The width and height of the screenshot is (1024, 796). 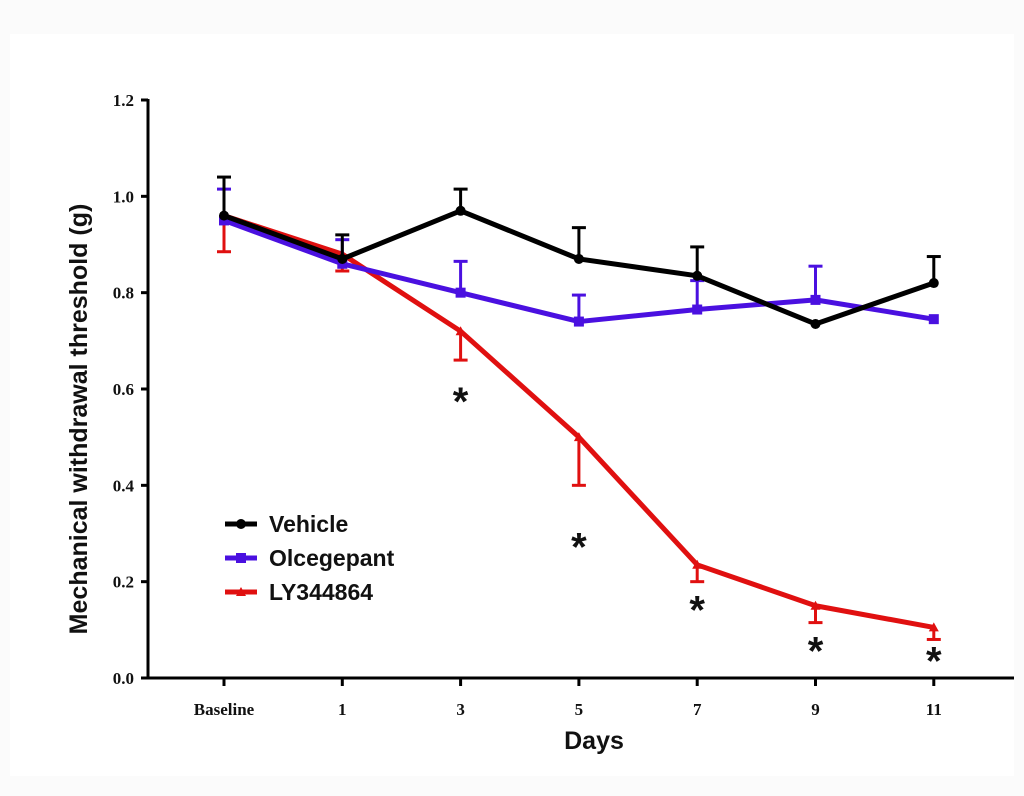 What do you see at coordinates (308, 524) in the screenshot?
I see `legend-label: Vehicle` at bounding box center [308, 524].